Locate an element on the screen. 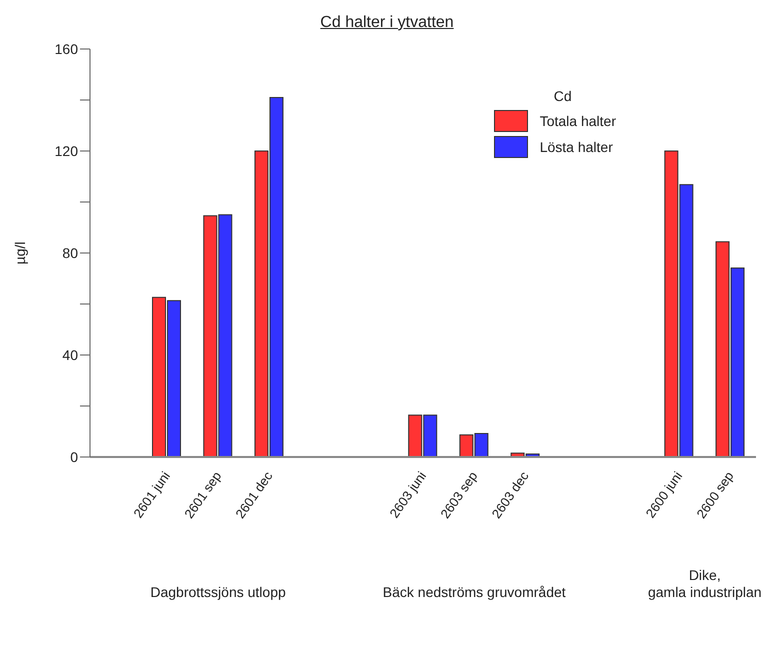 This screenshot has width=774, height=658. legend-label: Lösta halter is located at coordinates (576, 147).